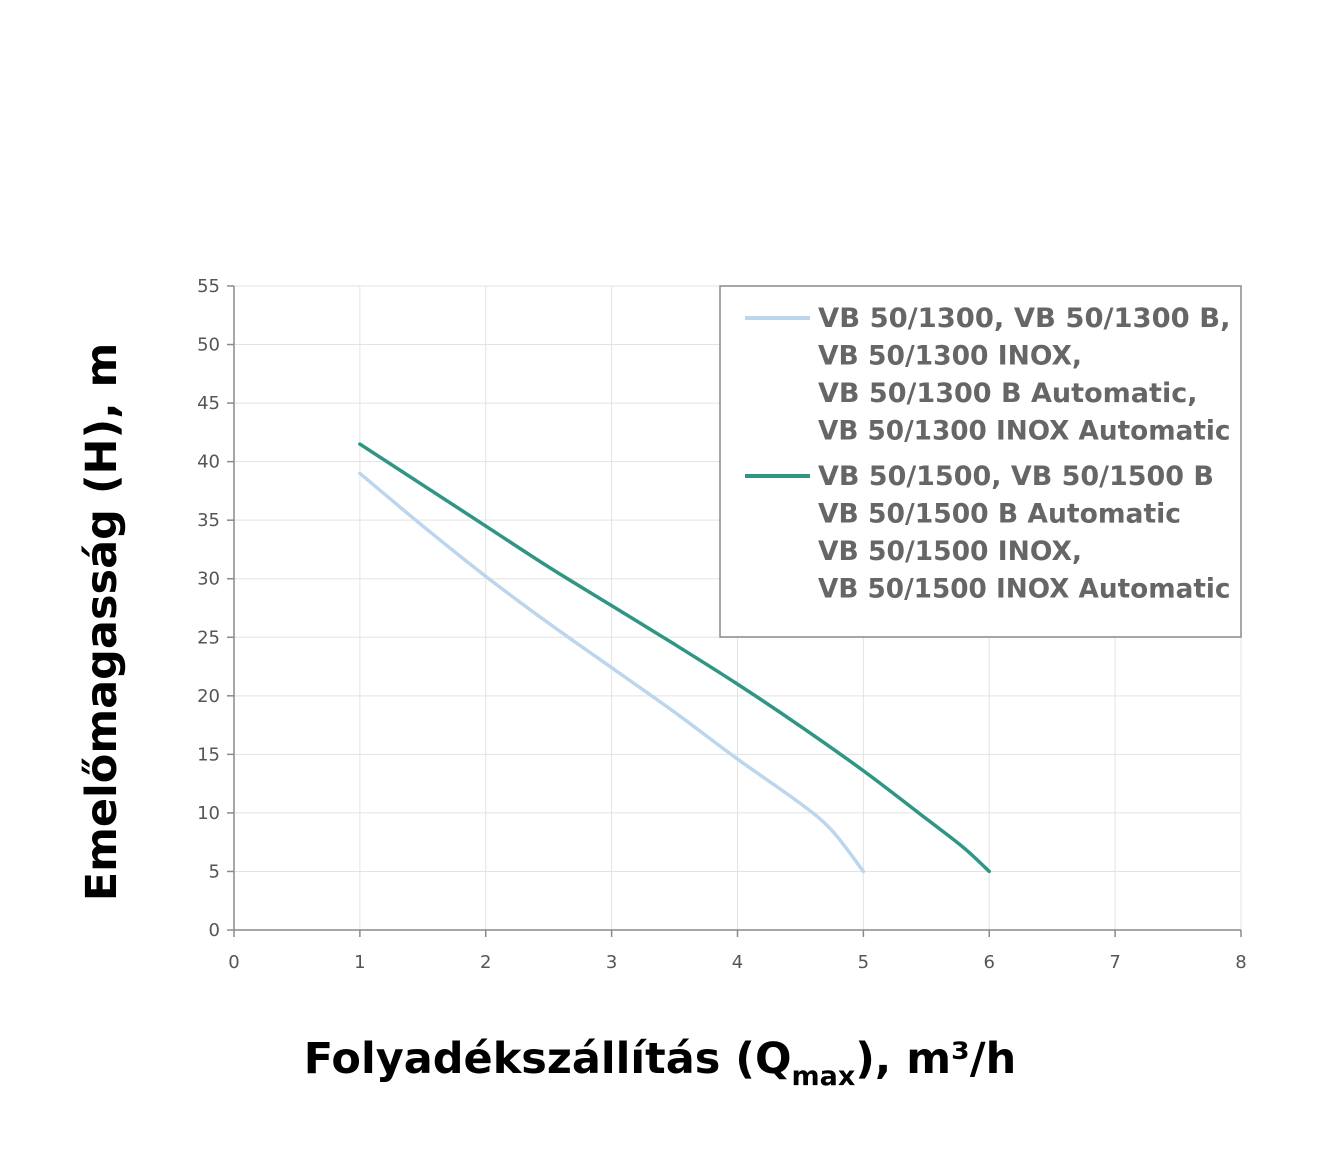 This screenshot has width=1320, height=1151. Describe the element at coordinates (1024, 589) in the screenshot. I see `legend-label-2-line-4: VB 50/1500 INOX Automatic` at that location.